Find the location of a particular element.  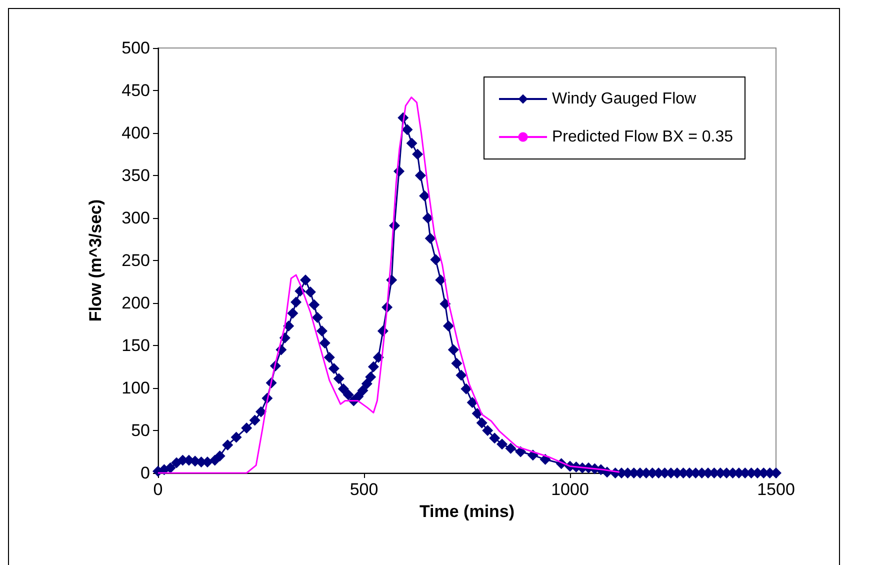

legend-label: Predicted Flow BX = 0.35 is located at coordinates (643, 137).